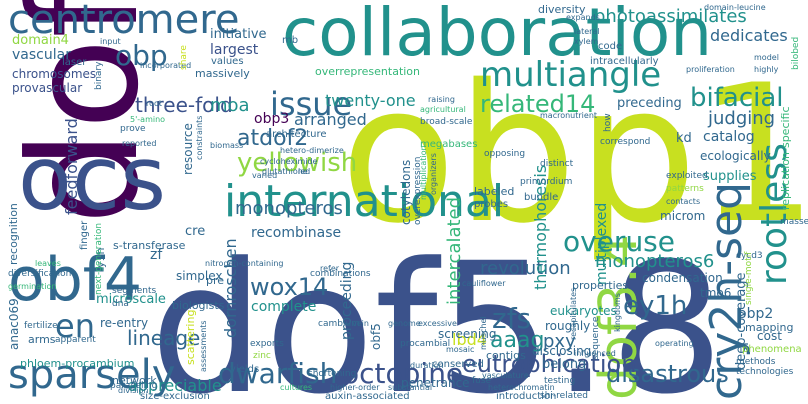 This screenshot has height=404, width=808. What do you see at coordinates (435, 383) in the screenshot?
I see `word-penetrance: penetrance` at bounding box center [435, 383].